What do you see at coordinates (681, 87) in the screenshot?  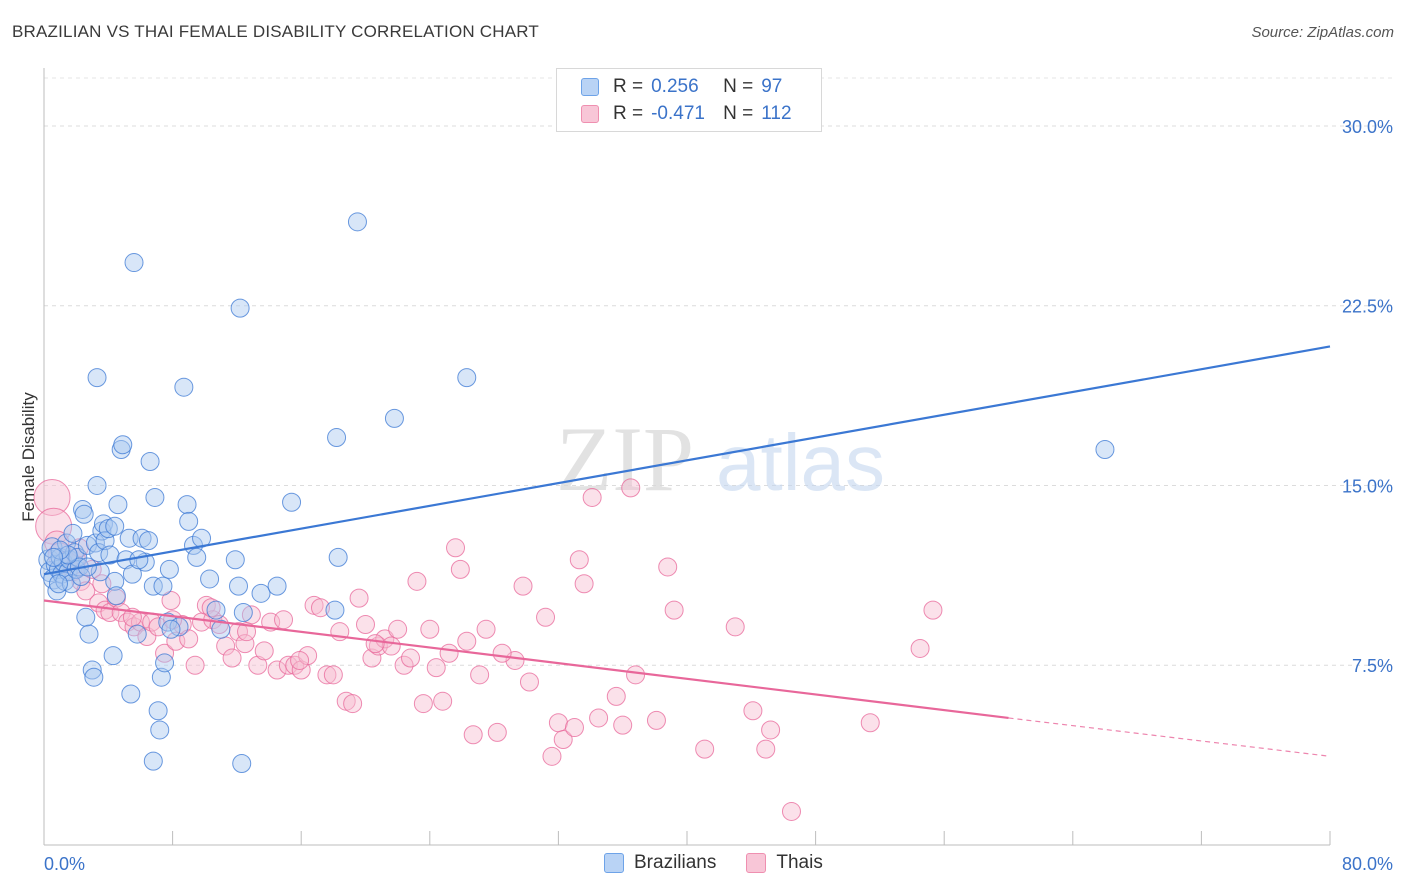 I see `legend-row-brazilians: R = 0.256 N = 97` at bounding box center [681, 87].